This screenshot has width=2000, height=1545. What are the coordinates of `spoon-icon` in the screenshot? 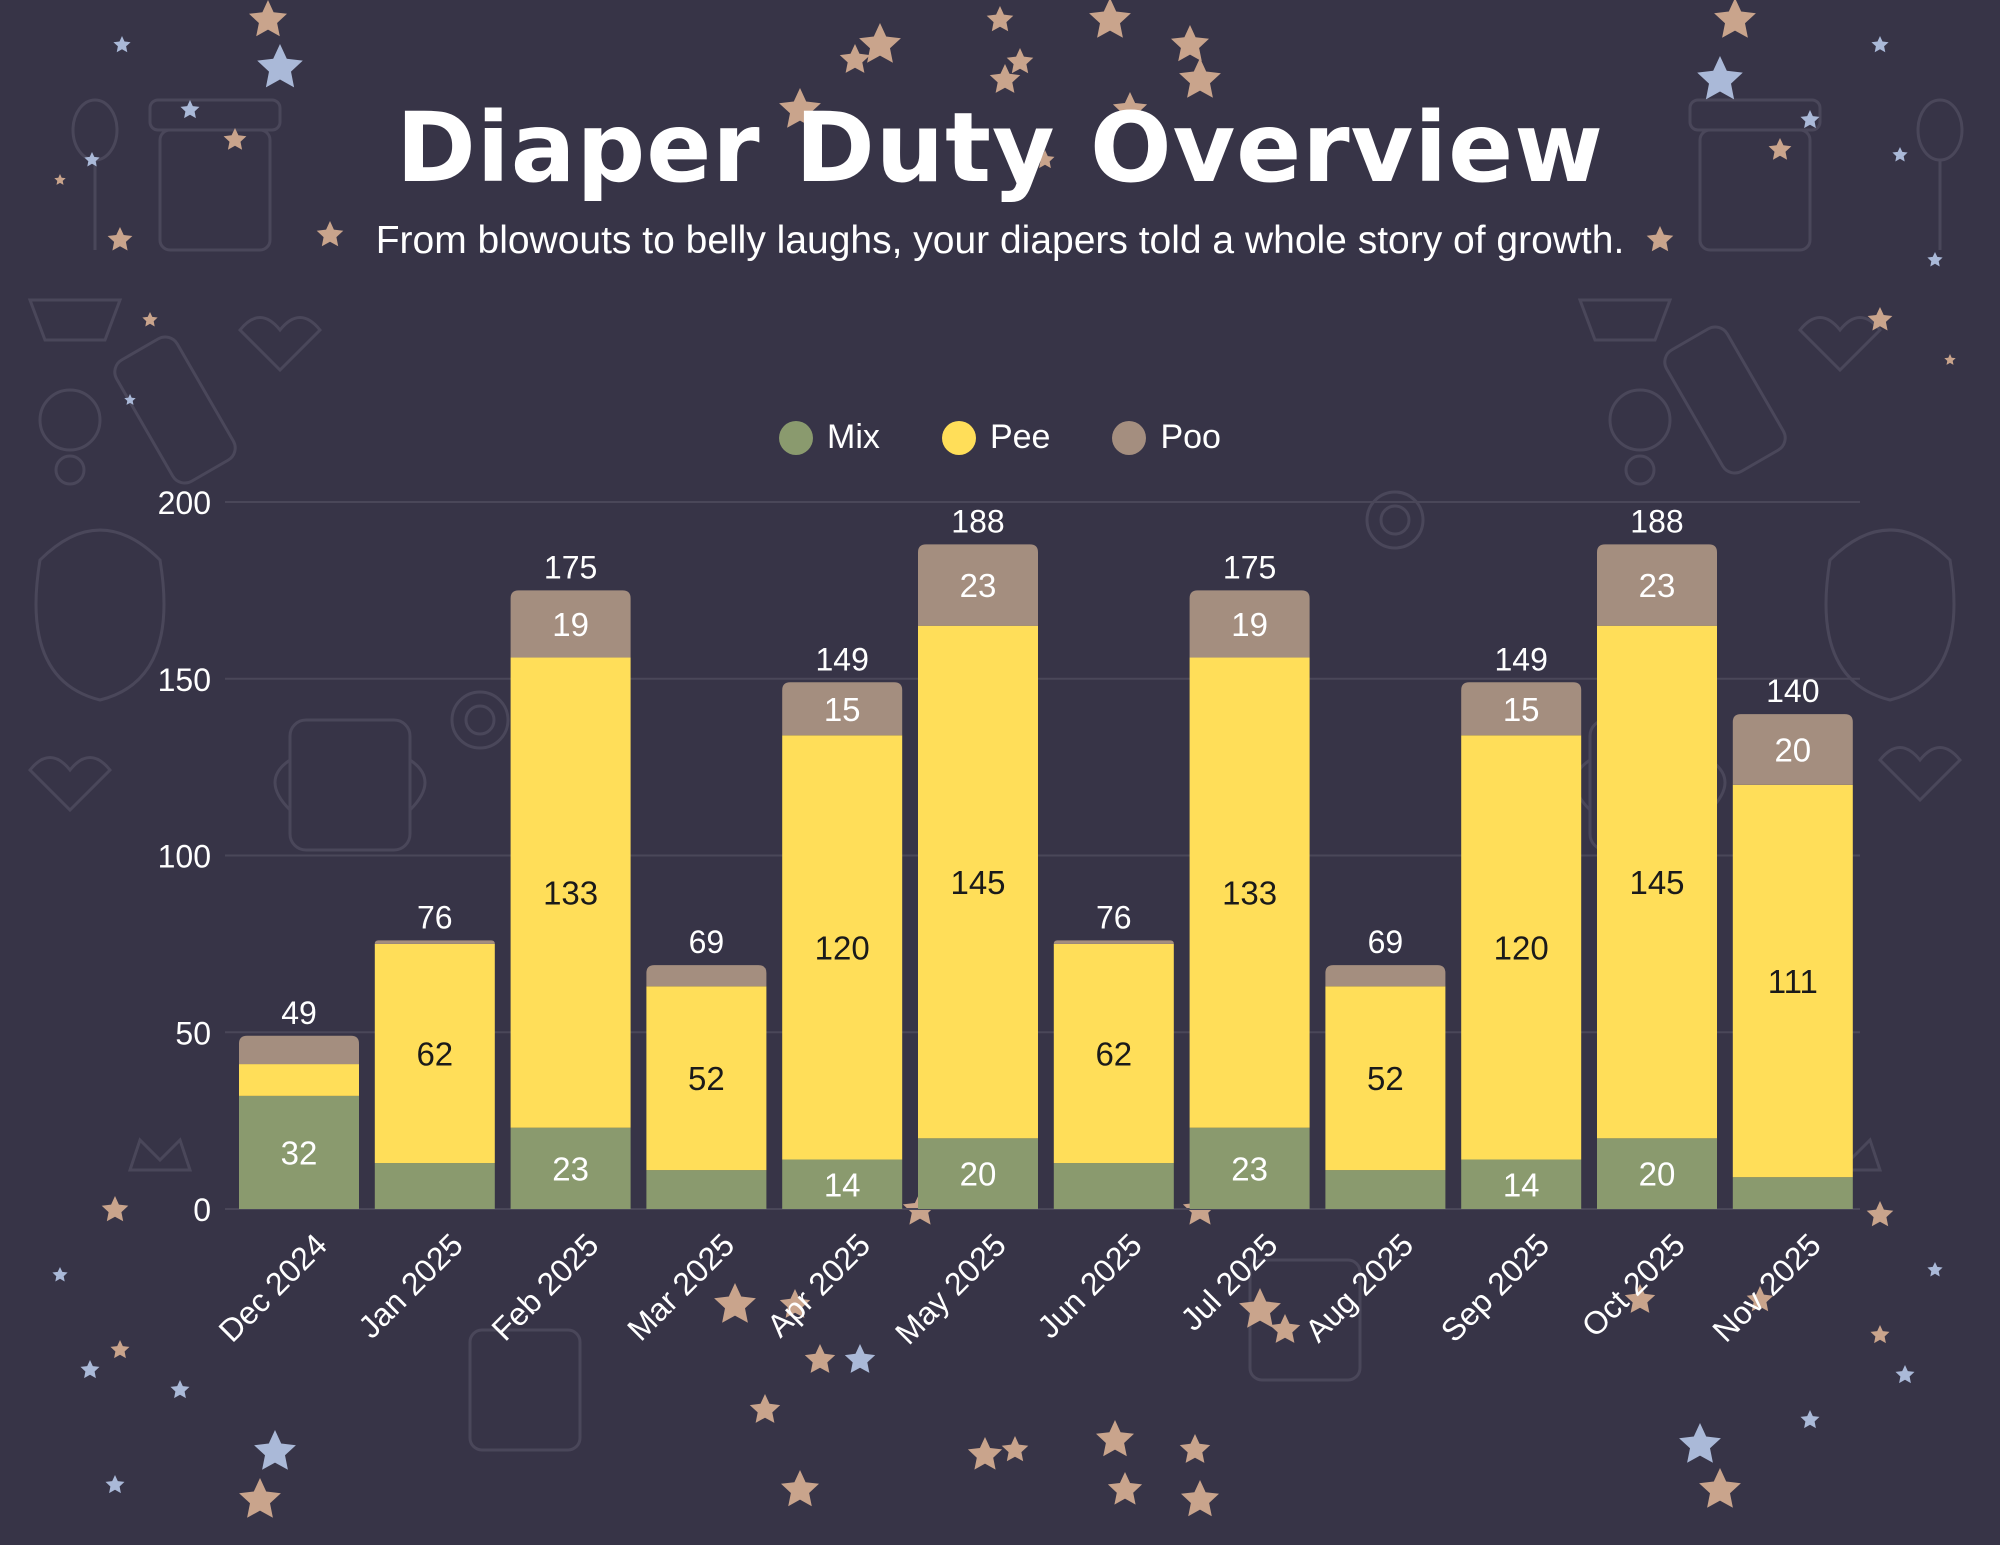 It's located at (1940, 174).